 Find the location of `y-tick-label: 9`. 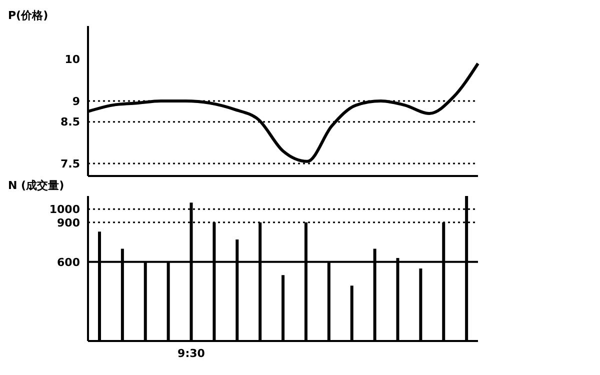

y-tick-label: 9 is located at coordinates (76, 101).